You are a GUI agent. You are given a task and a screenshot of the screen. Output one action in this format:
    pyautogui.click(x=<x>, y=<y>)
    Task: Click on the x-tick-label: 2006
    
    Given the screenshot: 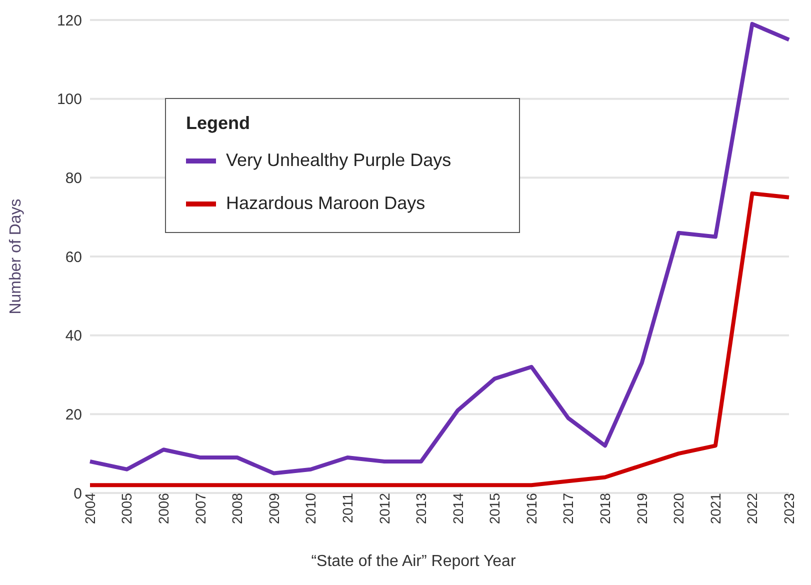 What is the action you would take?
    pyautogui.click(x=164, y=508)
    